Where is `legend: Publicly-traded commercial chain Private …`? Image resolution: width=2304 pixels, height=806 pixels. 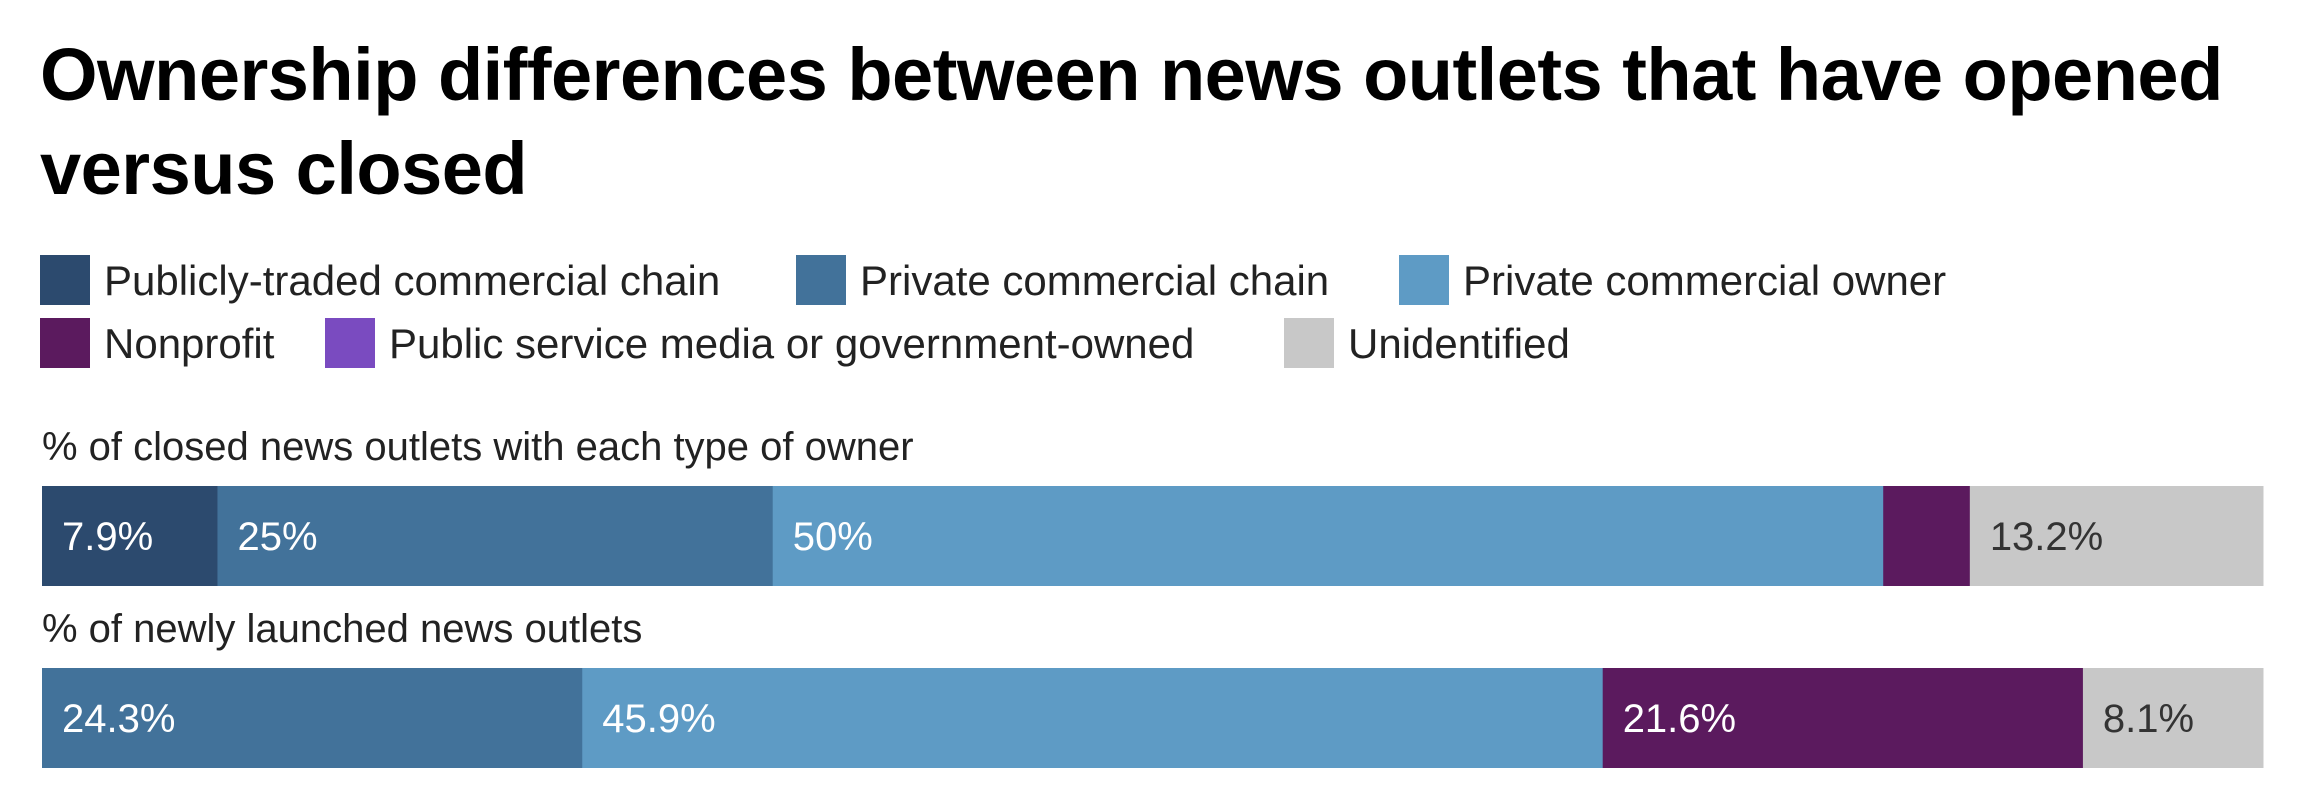
legend: Publicly-traded commercial chain Private … is located at coordinates (993, 311).